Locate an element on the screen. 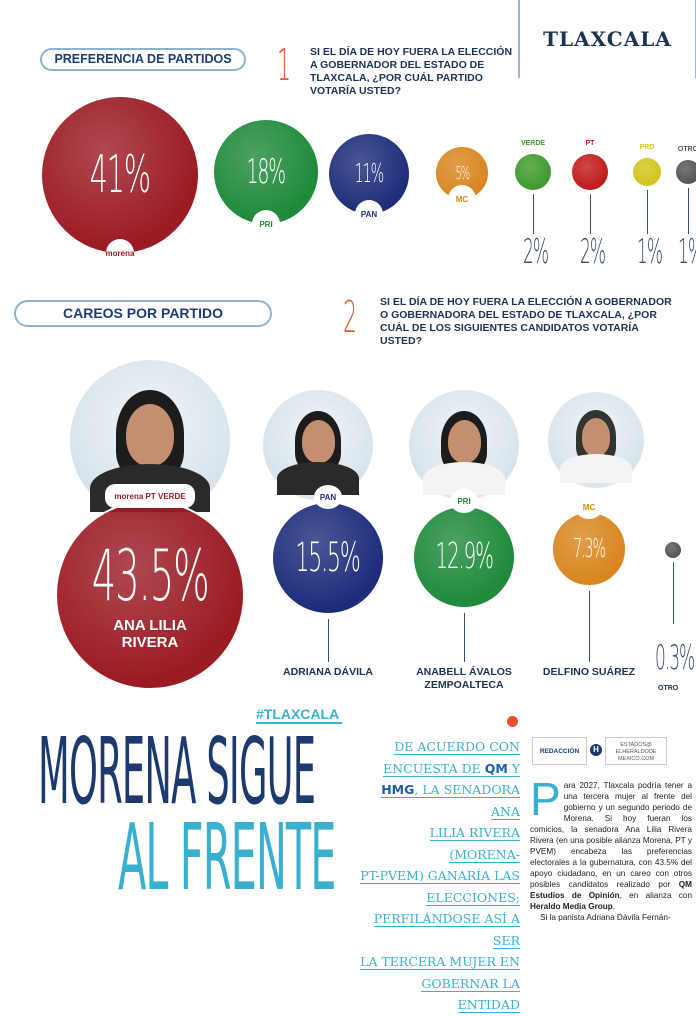  party-value: 5% is located at coordinates (462, 173).